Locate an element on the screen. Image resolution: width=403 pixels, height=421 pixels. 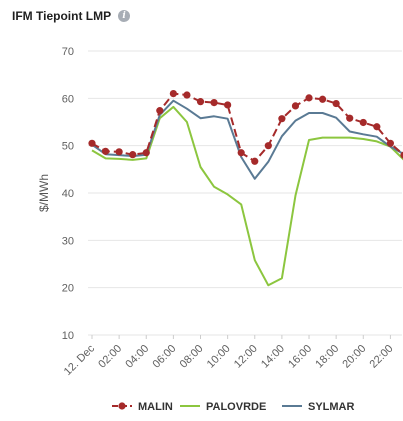
legend-label: MALIN is located at coordinates (155, 407).